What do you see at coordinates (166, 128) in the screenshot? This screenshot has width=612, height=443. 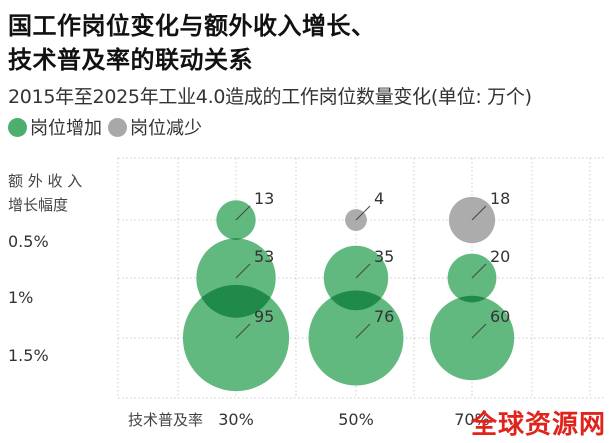 I see `legend-label-decrease: 岗位减少` at bounding box center [166, 128].